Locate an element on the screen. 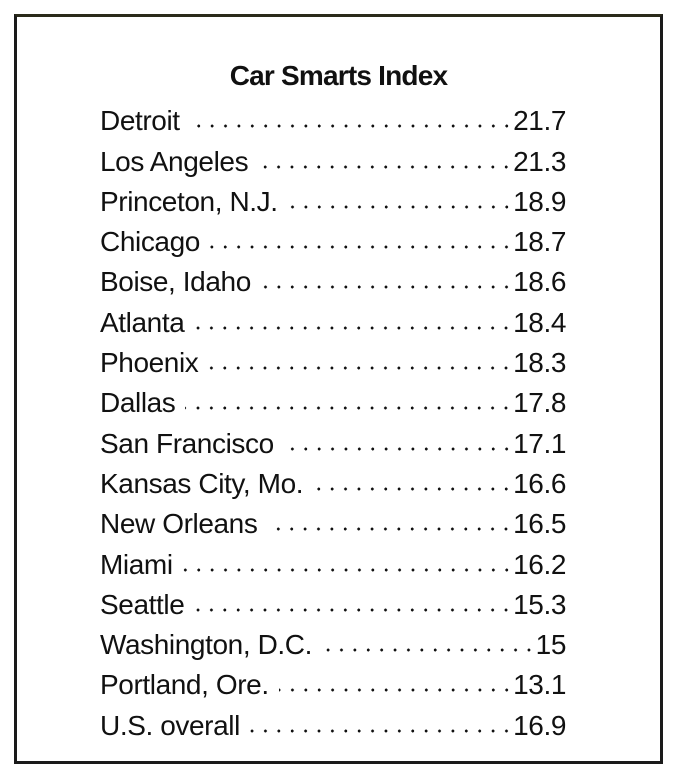 This screenshot has height=775, width=675. index-value: 15 is located at coordinates (551, 645).